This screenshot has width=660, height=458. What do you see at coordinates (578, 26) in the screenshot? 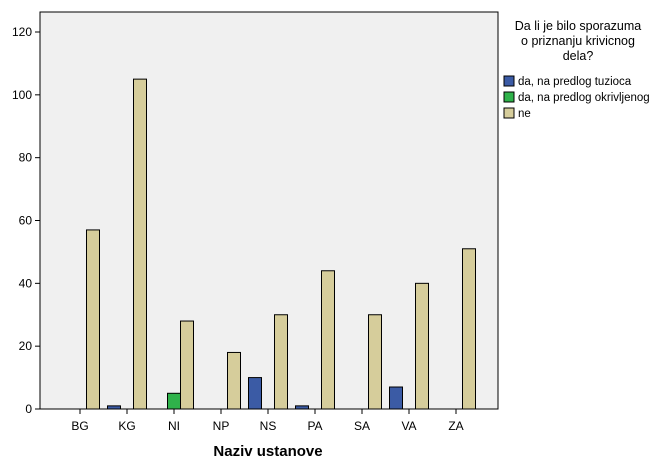
I see `legend-title-line-1: Da li je bilo sporazuma` at bounding box center [578, 26].